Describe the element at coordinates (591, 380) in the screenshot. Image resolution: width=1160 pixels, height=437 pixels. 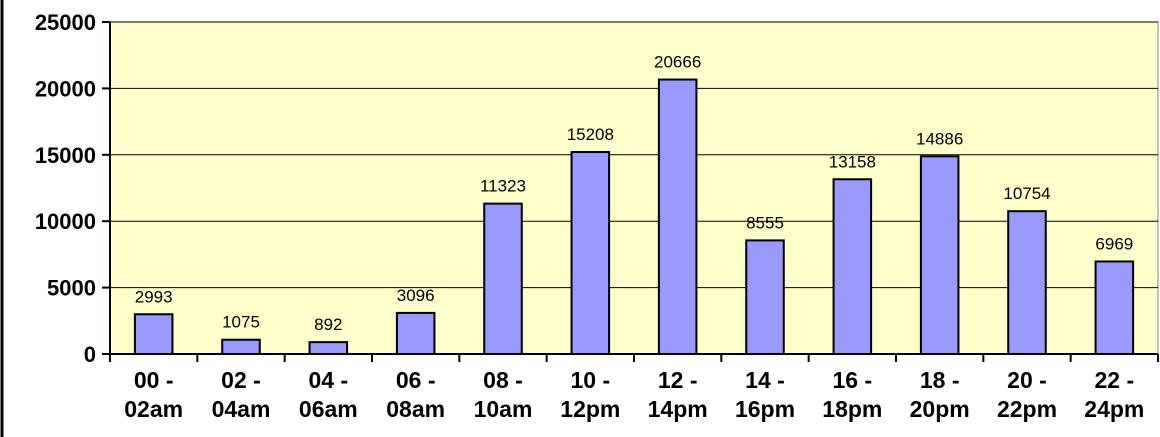
I see `x-category-label-line: 10 -` at that location.